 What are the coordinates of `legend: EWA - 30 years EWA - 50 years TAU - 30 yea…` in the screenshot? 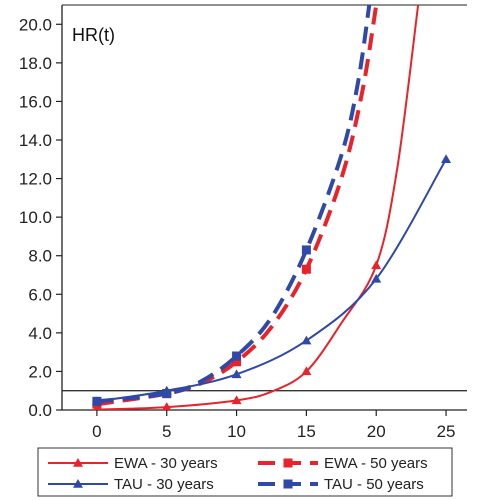 It's located at (245, 472).